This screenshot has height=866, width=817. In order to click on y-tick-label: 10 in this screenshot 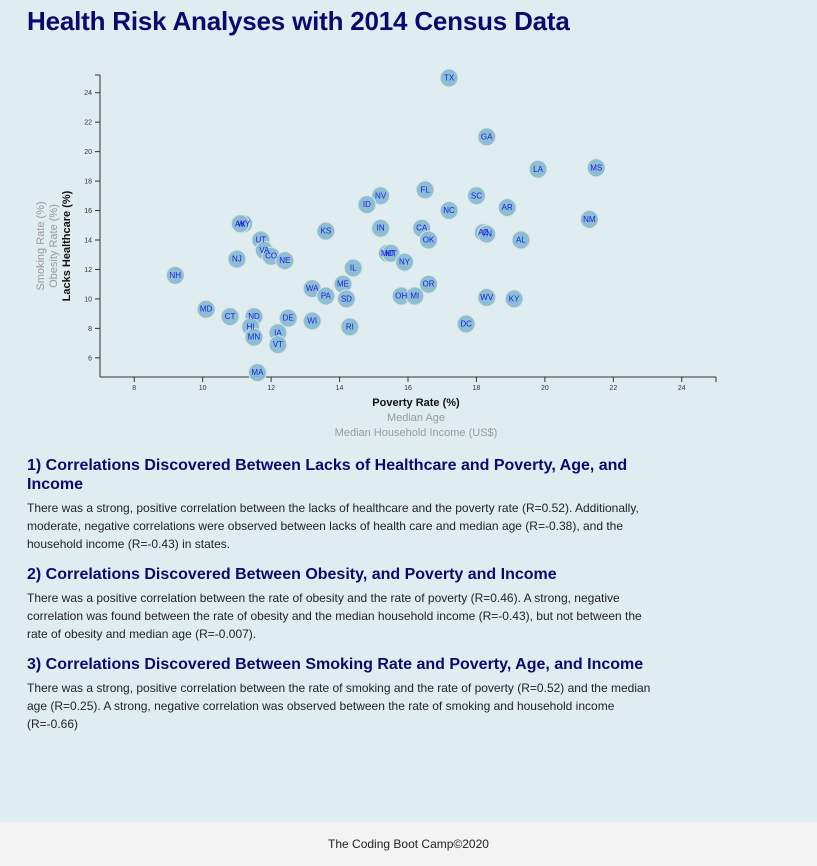, I will do `click(88, 299)`.